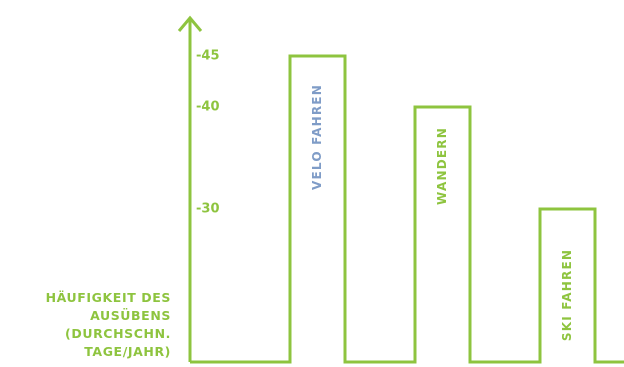 The width and height of the screenshot is (624, 367). What do you see at coordinates (208, 107) in the screenshot?
I see `y-tick-label: -40` at bounding box center [208, 107].